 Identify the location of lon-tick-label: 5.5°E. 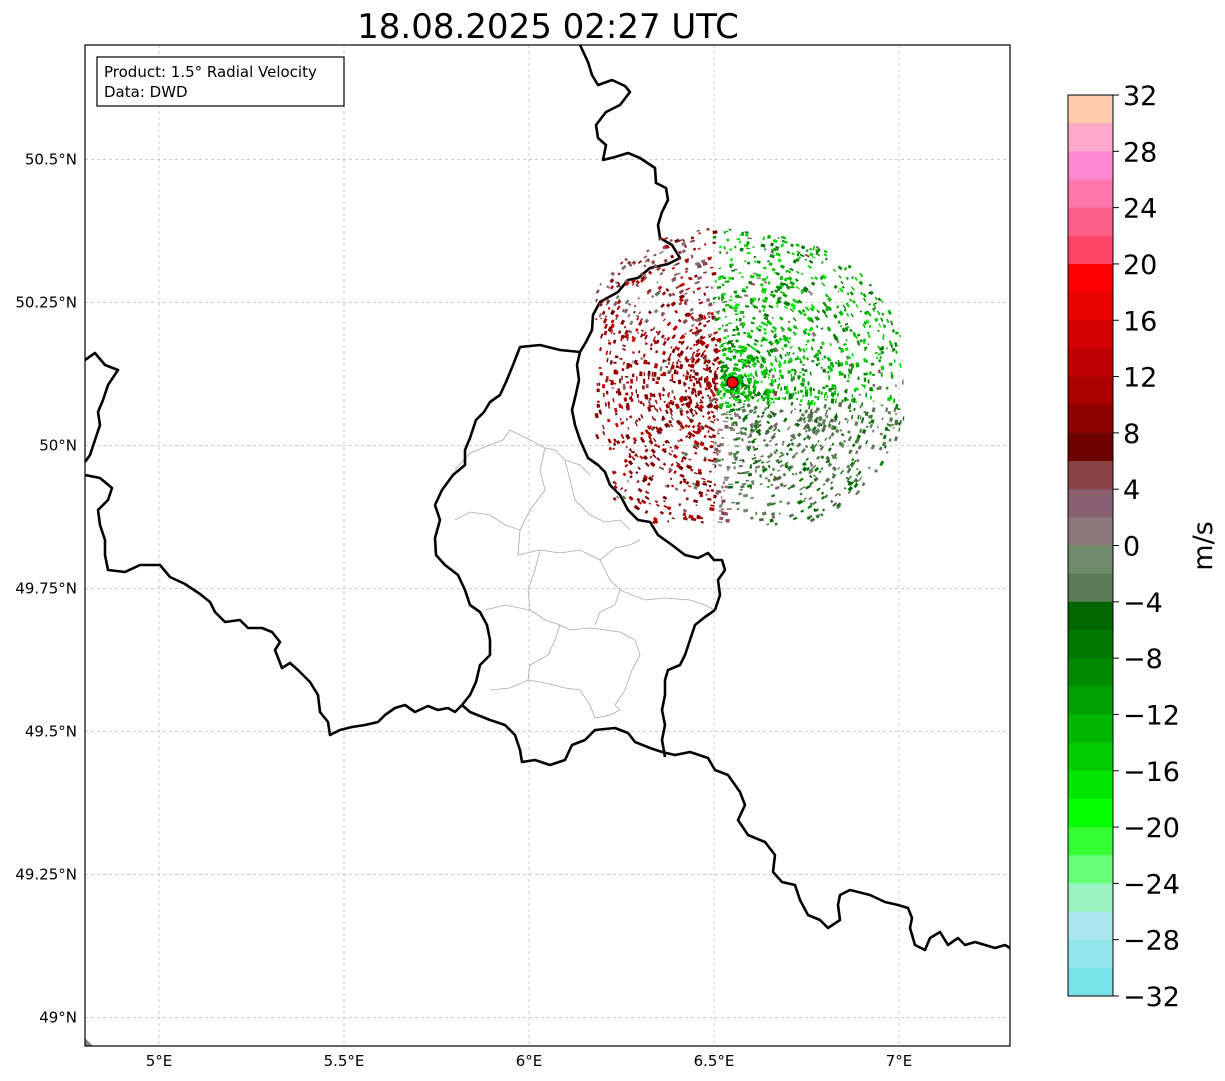
(344, 1061).